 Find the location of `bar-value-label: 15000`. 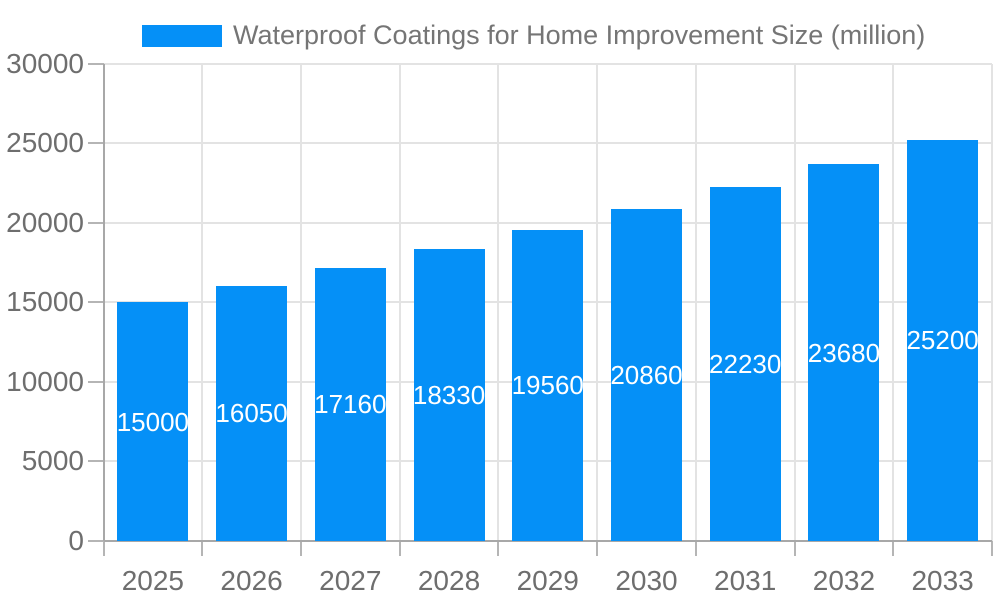

bar-value-label: 15000 is located at coordinates (153, 421).